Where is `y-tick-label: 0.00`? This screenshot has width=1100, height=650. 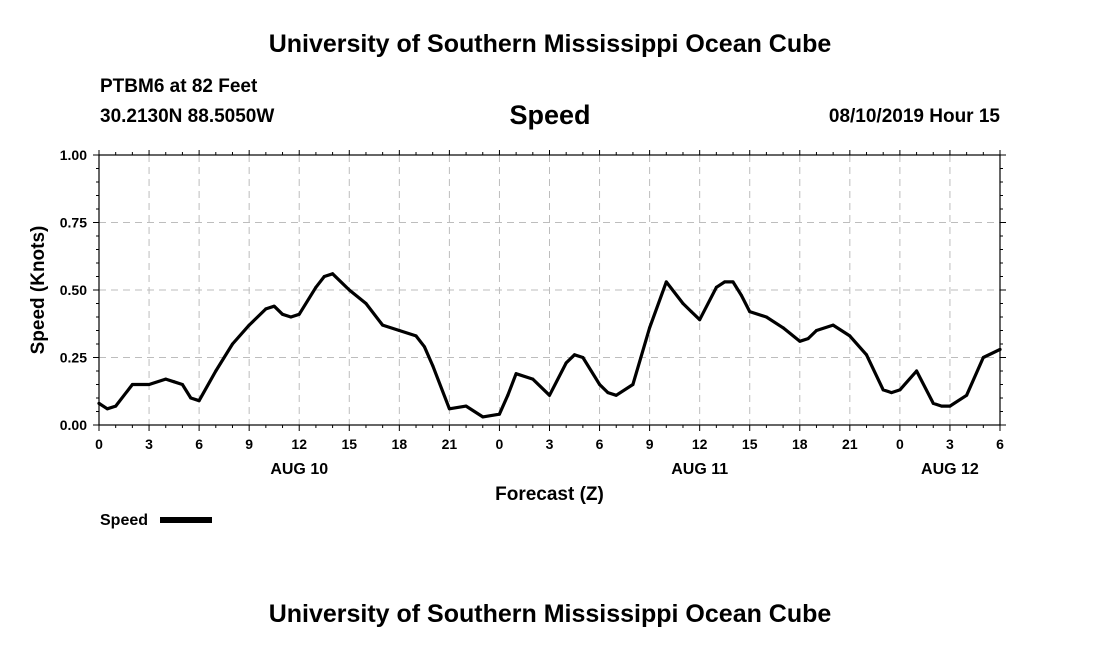
y-tick-label: 0.00 is located at coordinates (73, 425).